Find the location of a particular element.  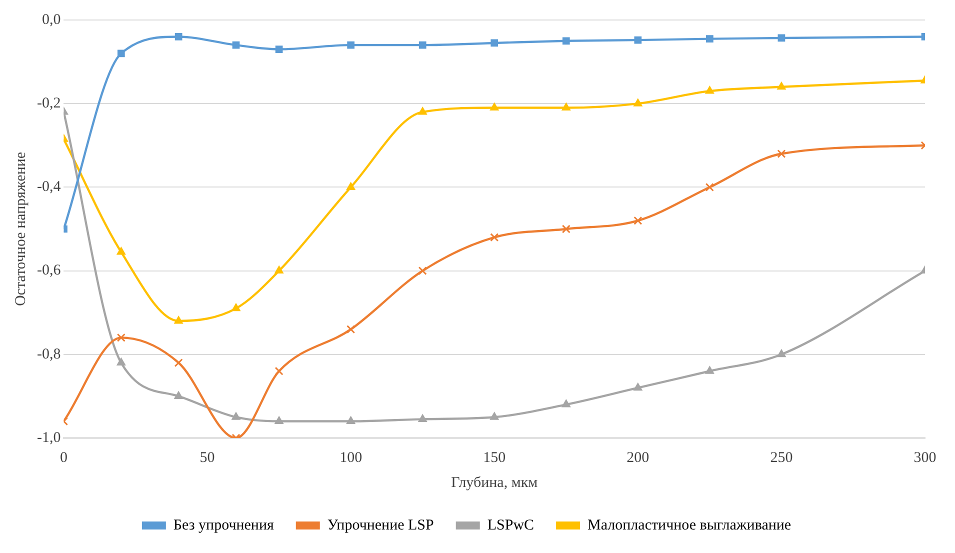

x-tick-label: 50 is located at coordinates (207, 458).